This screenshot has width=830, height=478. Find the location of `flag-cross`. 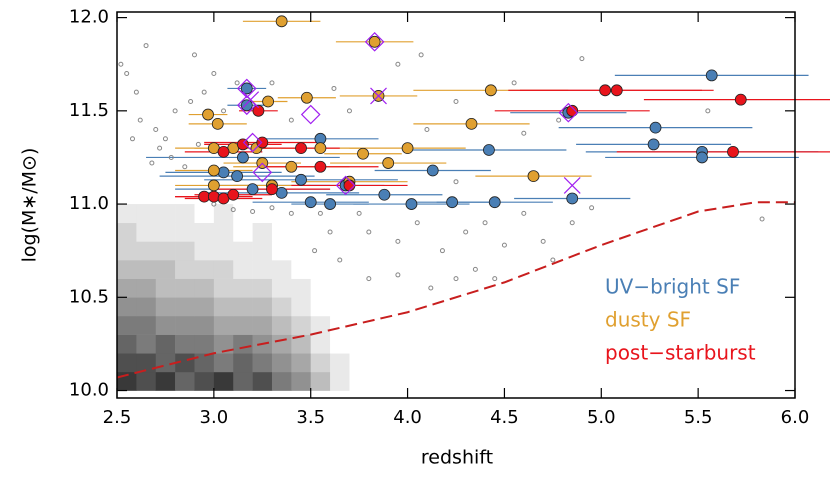

flag-cross is located at coordinates (378, 96).